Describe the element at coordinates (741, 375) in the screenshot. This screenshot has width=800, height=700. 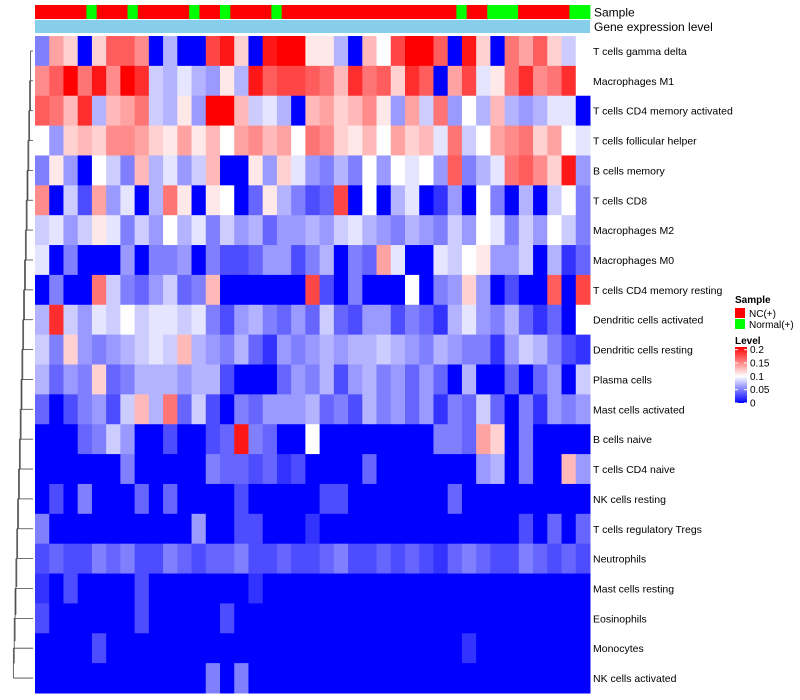
I see `legend-color-bar` at that location.